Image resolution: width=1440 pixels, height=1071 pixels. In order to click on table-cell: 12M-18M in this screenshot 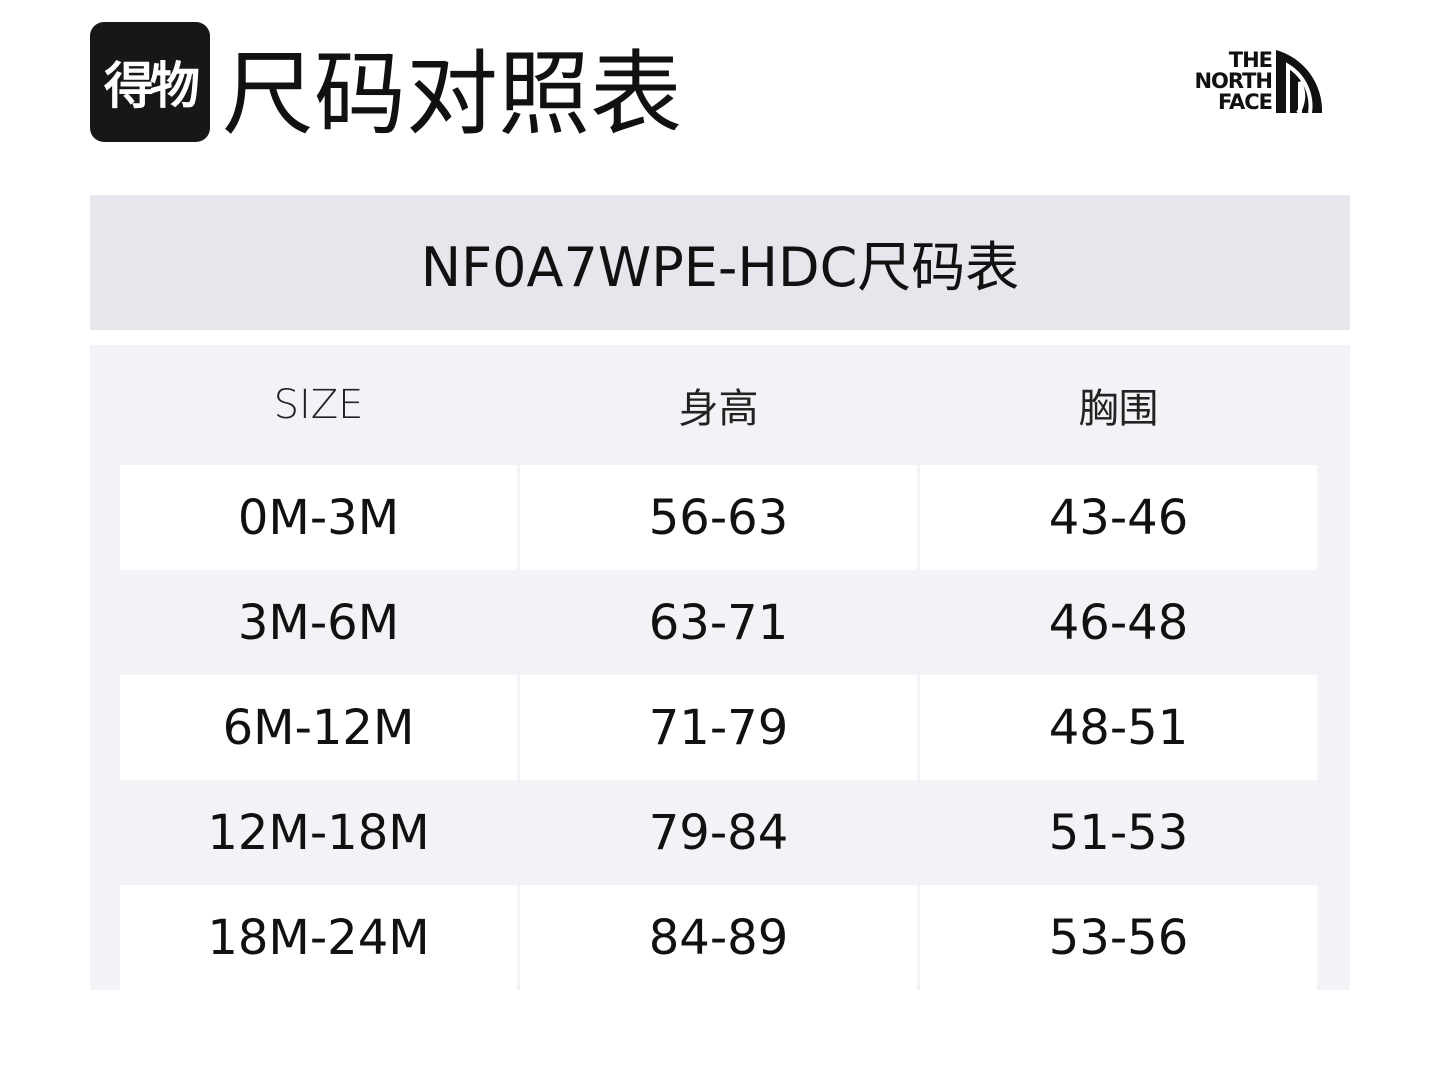, I will do `click(318, 832)`.